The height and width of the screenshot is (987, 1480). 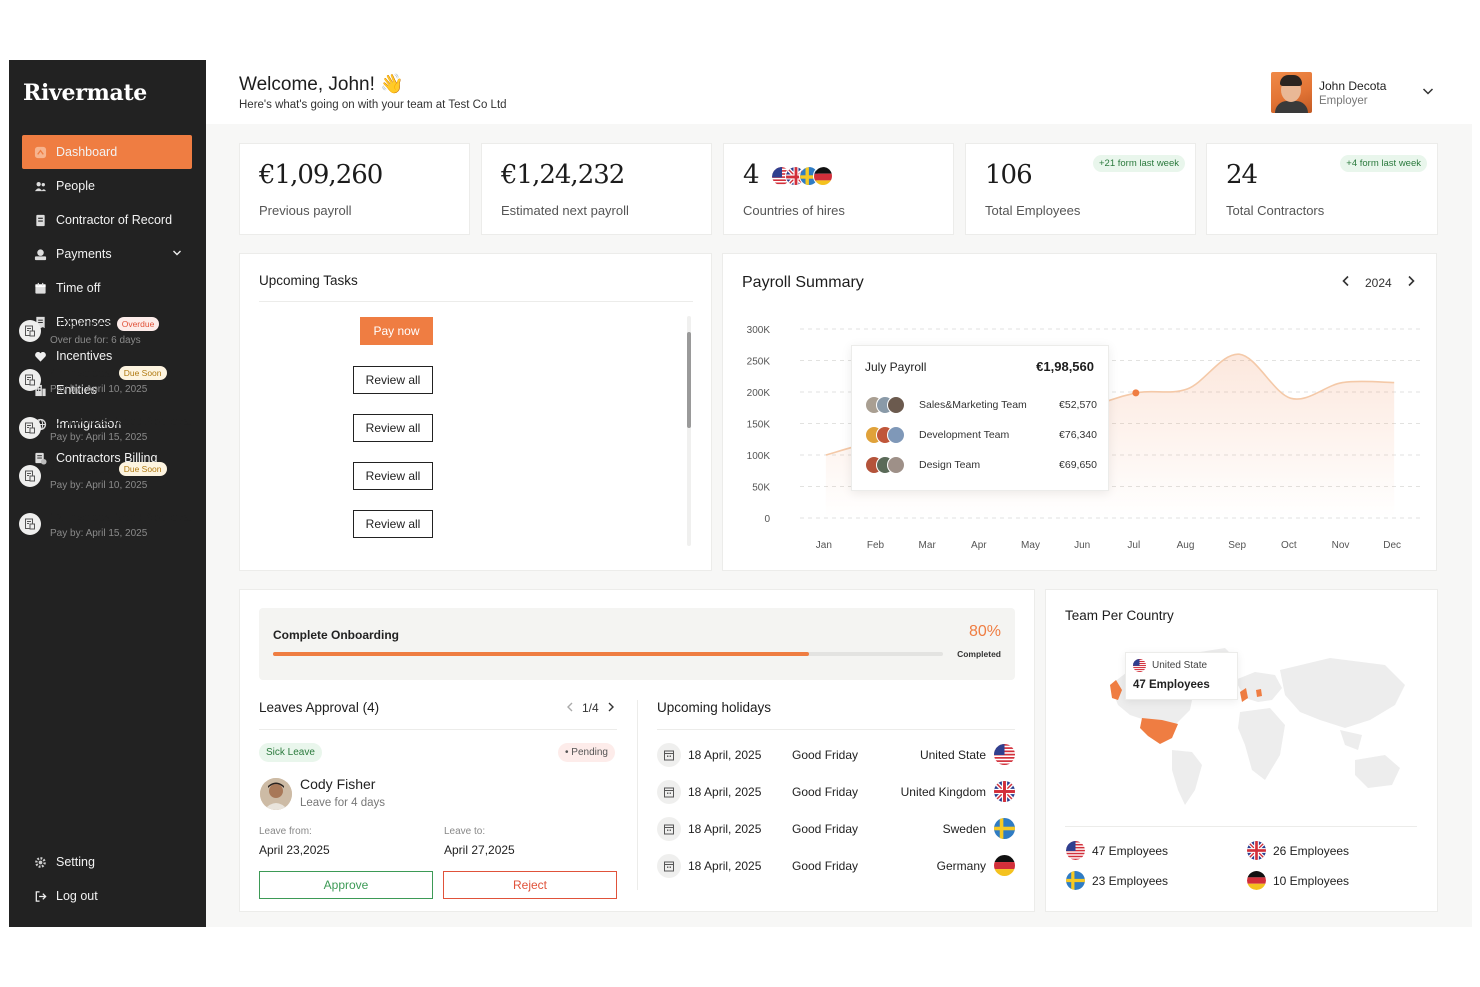 What do you see at coordinates (338, 784) in the screenshot?
I see `employee-name: Cody Fisher` at bounding box center [338, 784].